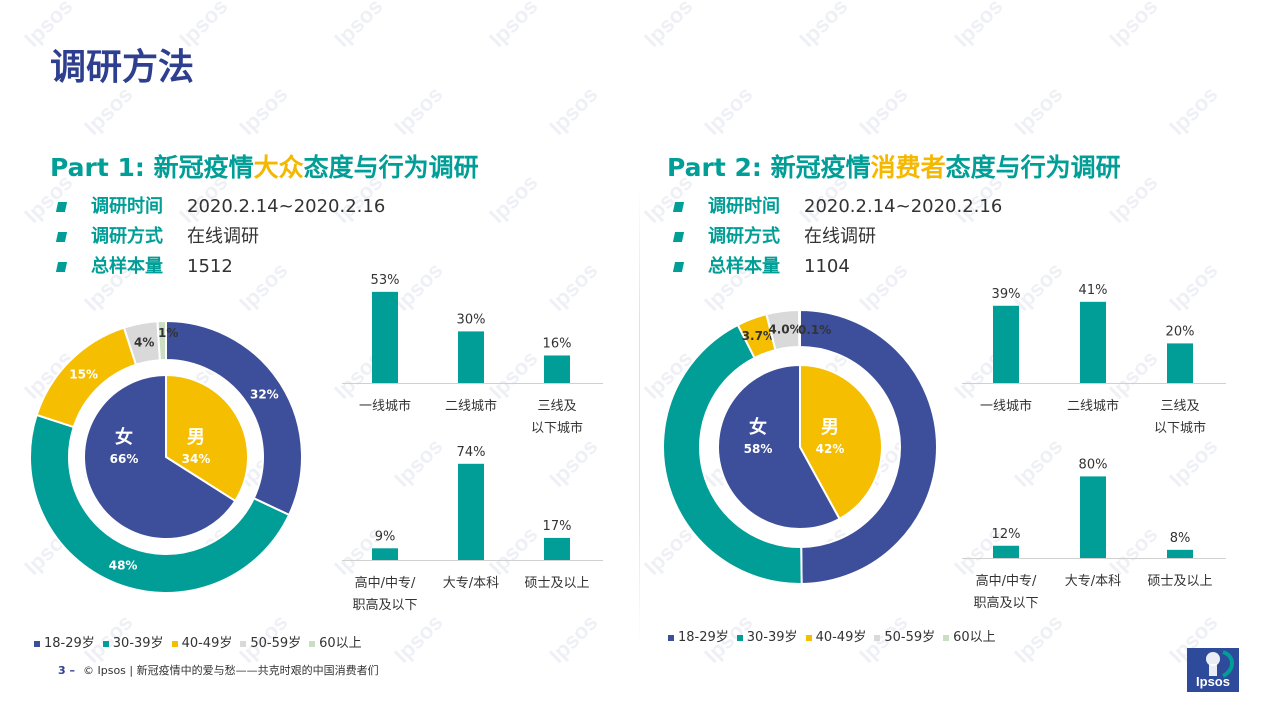 The image size is (1279, 719). What do you see at coordinates (152, 167) in the screenshot?
I see `part1-title-pre: Part 1: 新冠疫情` at bounding box center [152, 167].